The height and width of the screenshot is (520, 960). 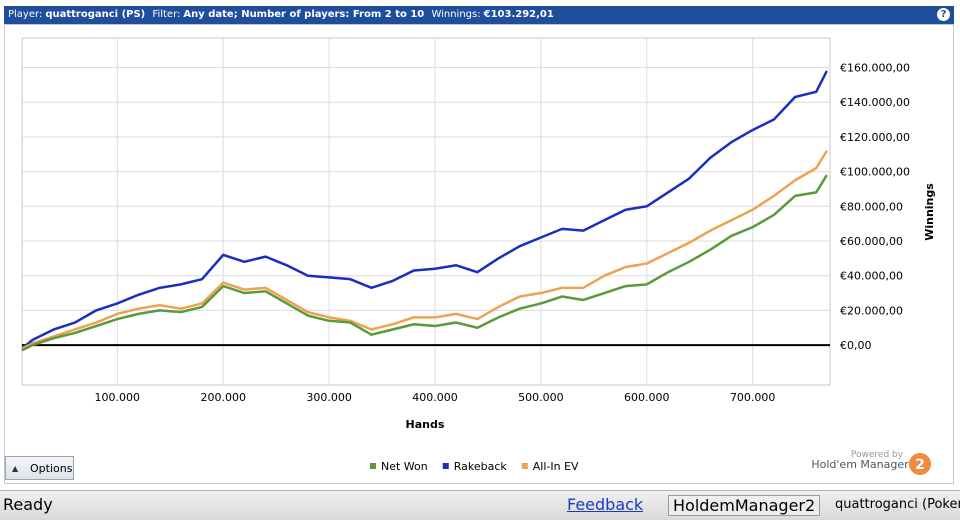 What do you see at coordinates (518, 14) in the screenshot?
I see `winnings: €103.292,01` at bounding box center [518, 14].